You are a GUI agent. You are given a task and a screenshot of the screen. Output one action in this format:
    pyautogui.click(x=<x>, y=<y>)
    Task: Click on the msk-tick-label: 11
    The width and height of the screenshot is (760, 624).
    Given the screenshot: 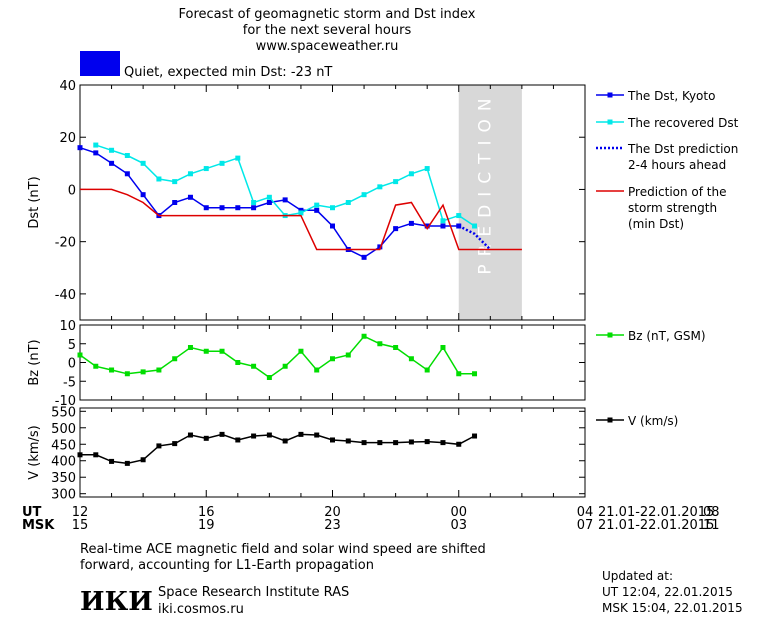 What is the action you would take?
    pyautogui.click(x=711, y=525)
    